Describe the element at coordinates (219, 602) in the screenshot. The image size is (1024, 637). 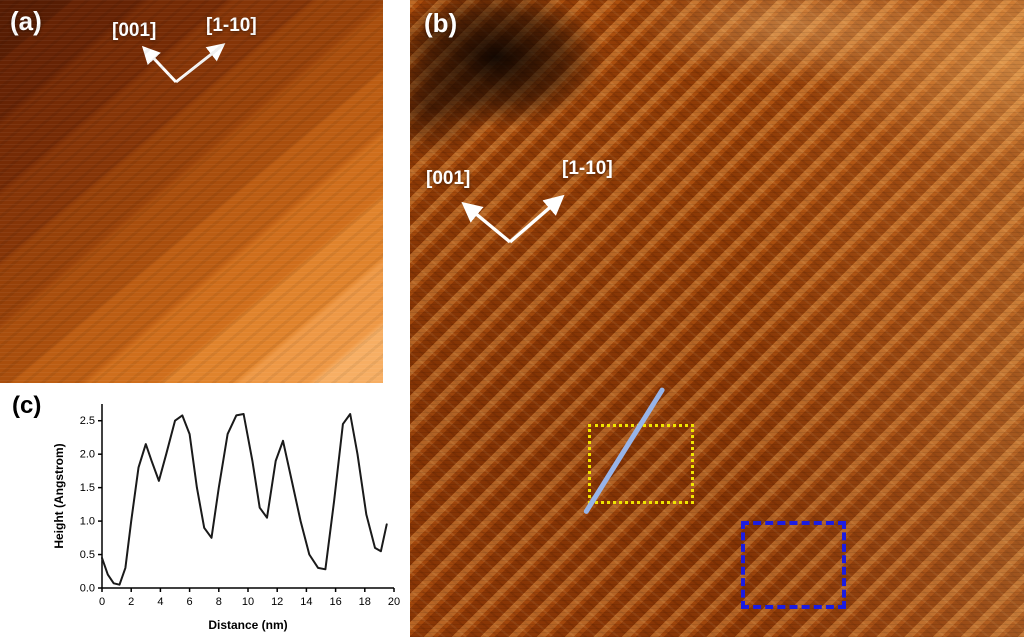
I see `svg-text: 8` at that location.